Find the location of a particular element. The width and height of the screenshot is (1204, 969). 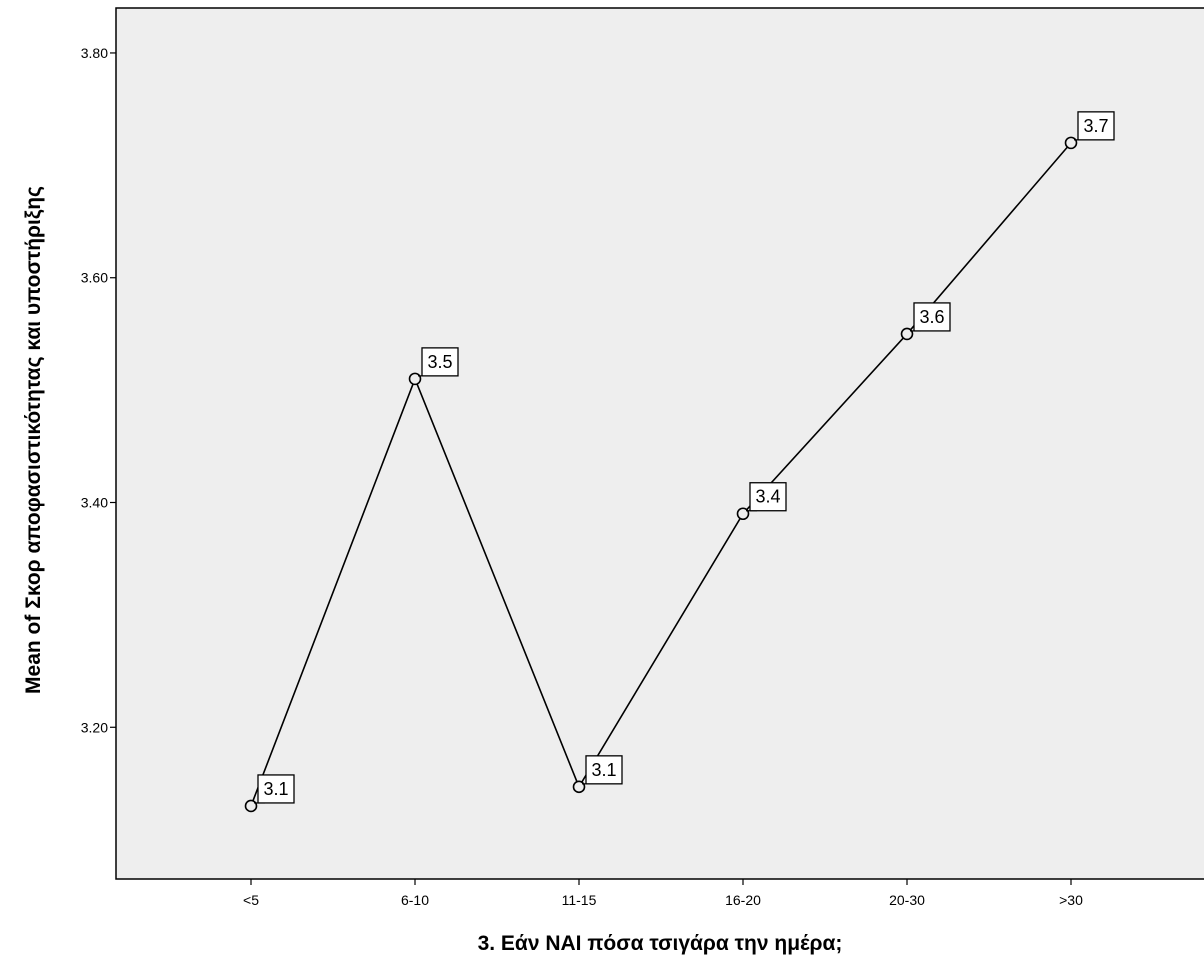

data-label-text: 3.4 is located at coordinates (767, 497).